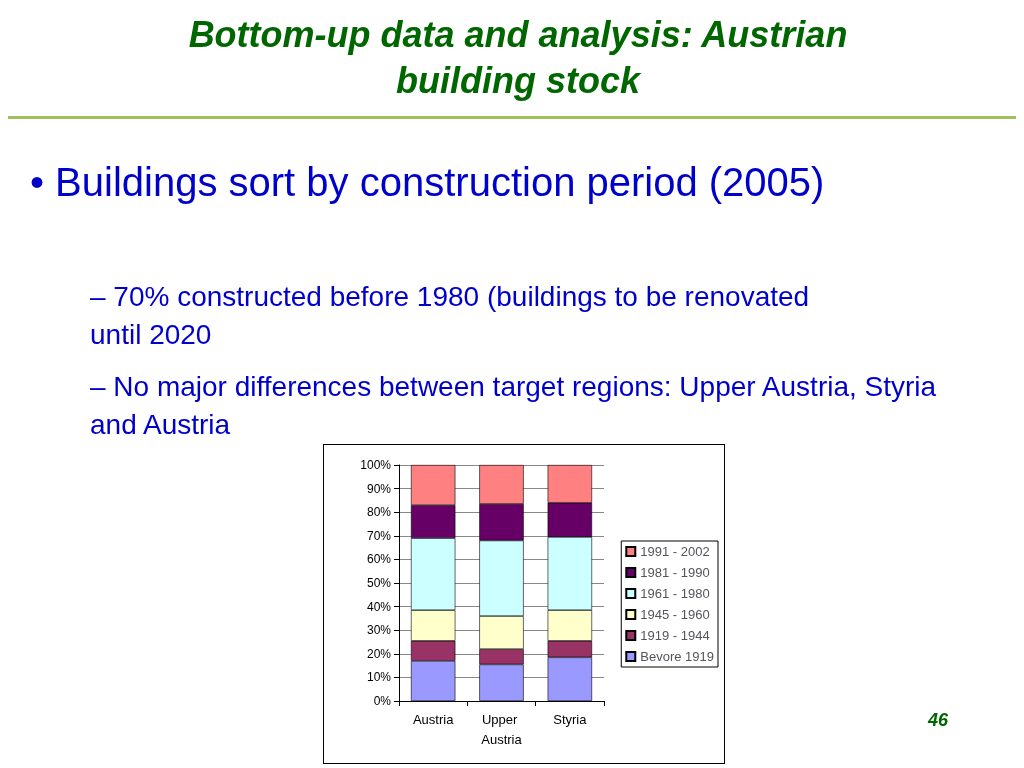  What do you see at coordinates (379, 559) in the screenshot?
I see `y-tick-label: 60%` at bounding box center [379, 559].